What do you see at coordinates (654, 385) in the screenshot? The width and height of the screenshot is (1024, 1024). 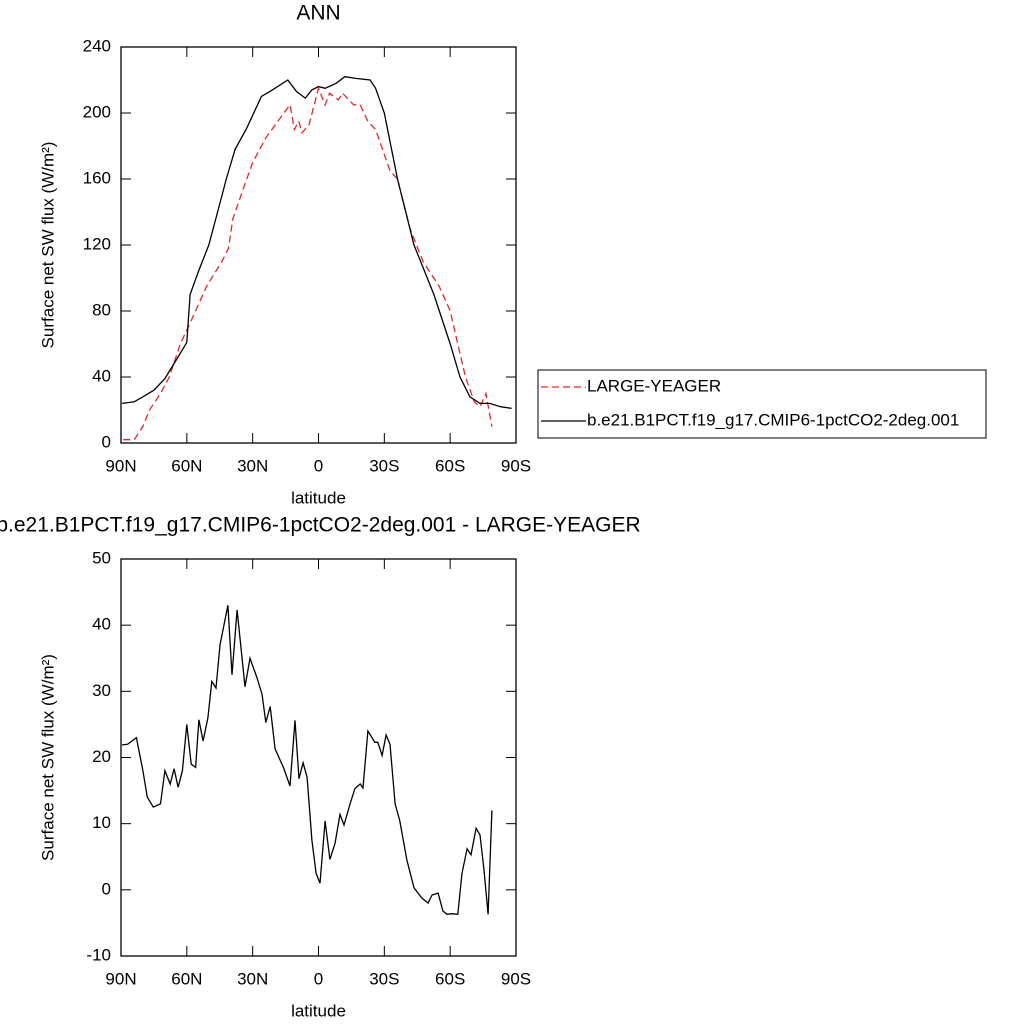 I see `legend-label: LARGE-YEAGER` at bounding box center [654, 385].